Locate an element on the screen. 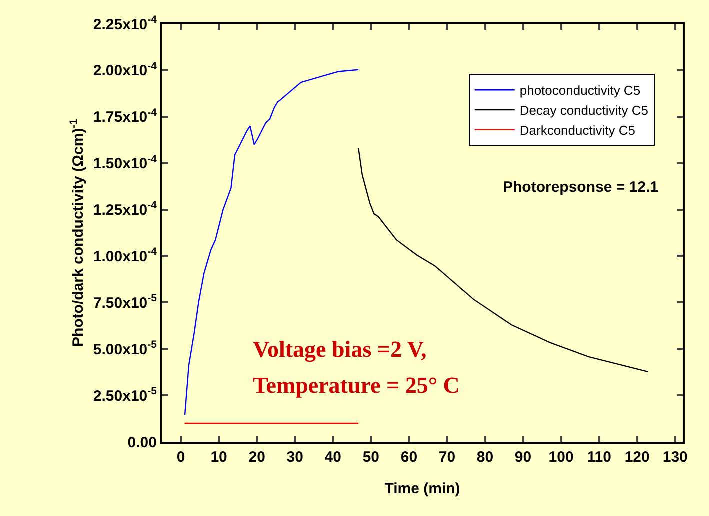 This screenshot has height=516, width=709. x-tick-label: 130 is located at coordinates (675, 457).